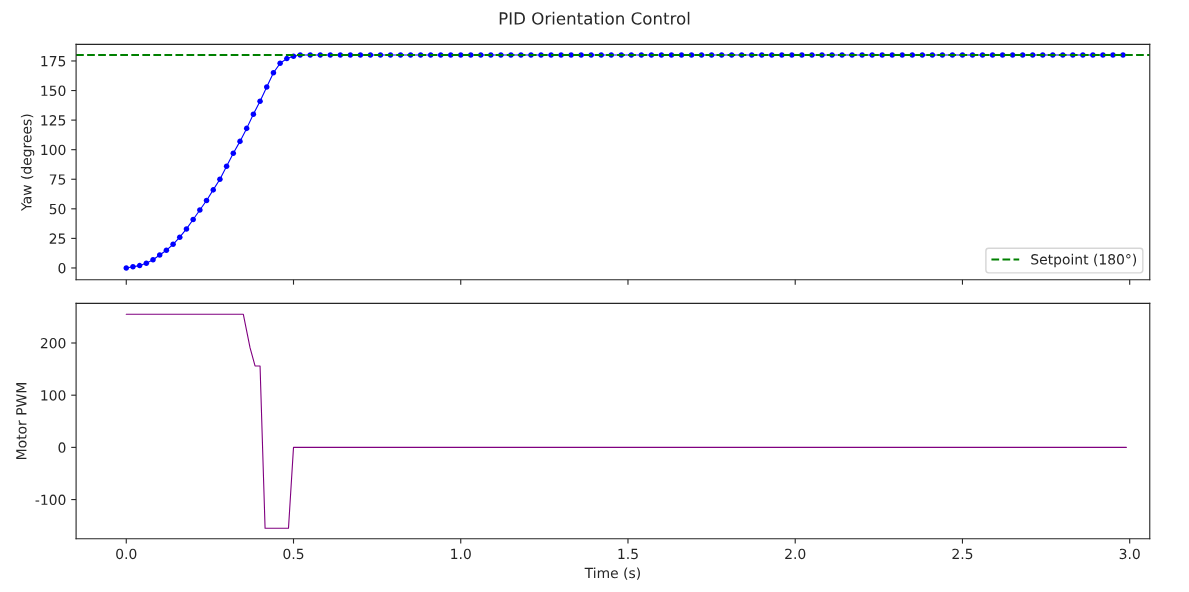  I want to click on y-tick-label: 25, so click(57, 238).